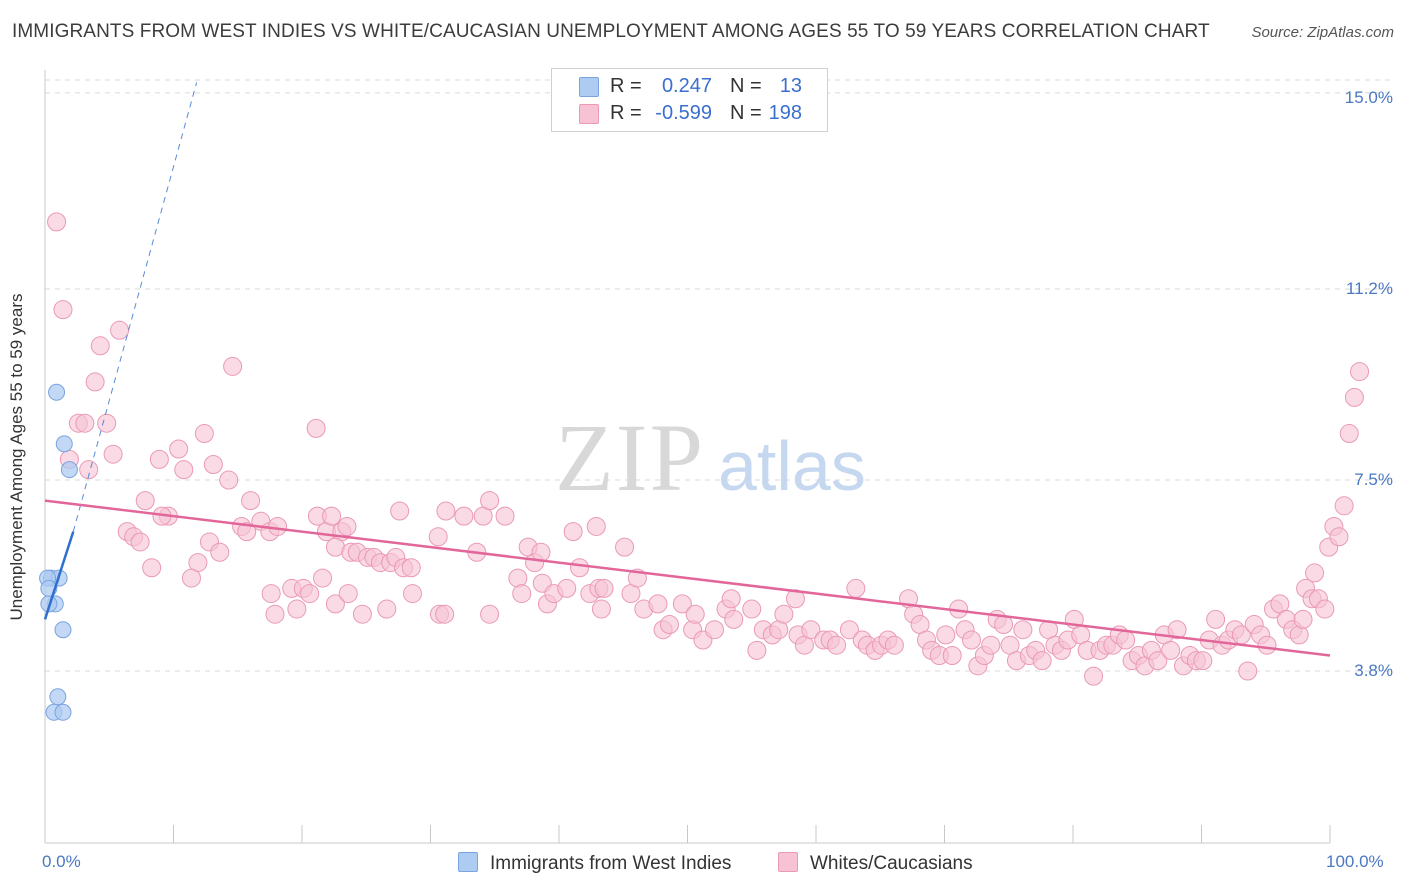  I want to click on watermark-atlas: atlas, so click(792, 466).